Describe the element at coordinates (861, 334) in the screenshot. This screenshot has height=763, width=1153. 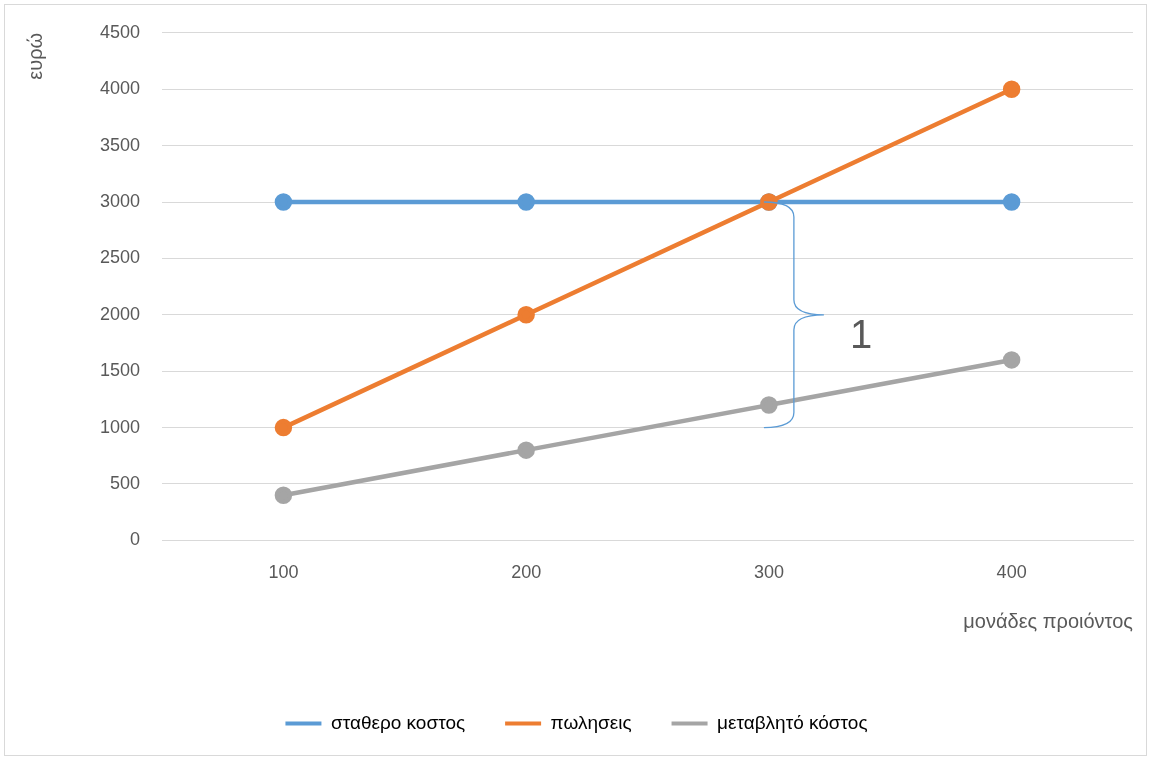
I see `annotation: 1` at that location.